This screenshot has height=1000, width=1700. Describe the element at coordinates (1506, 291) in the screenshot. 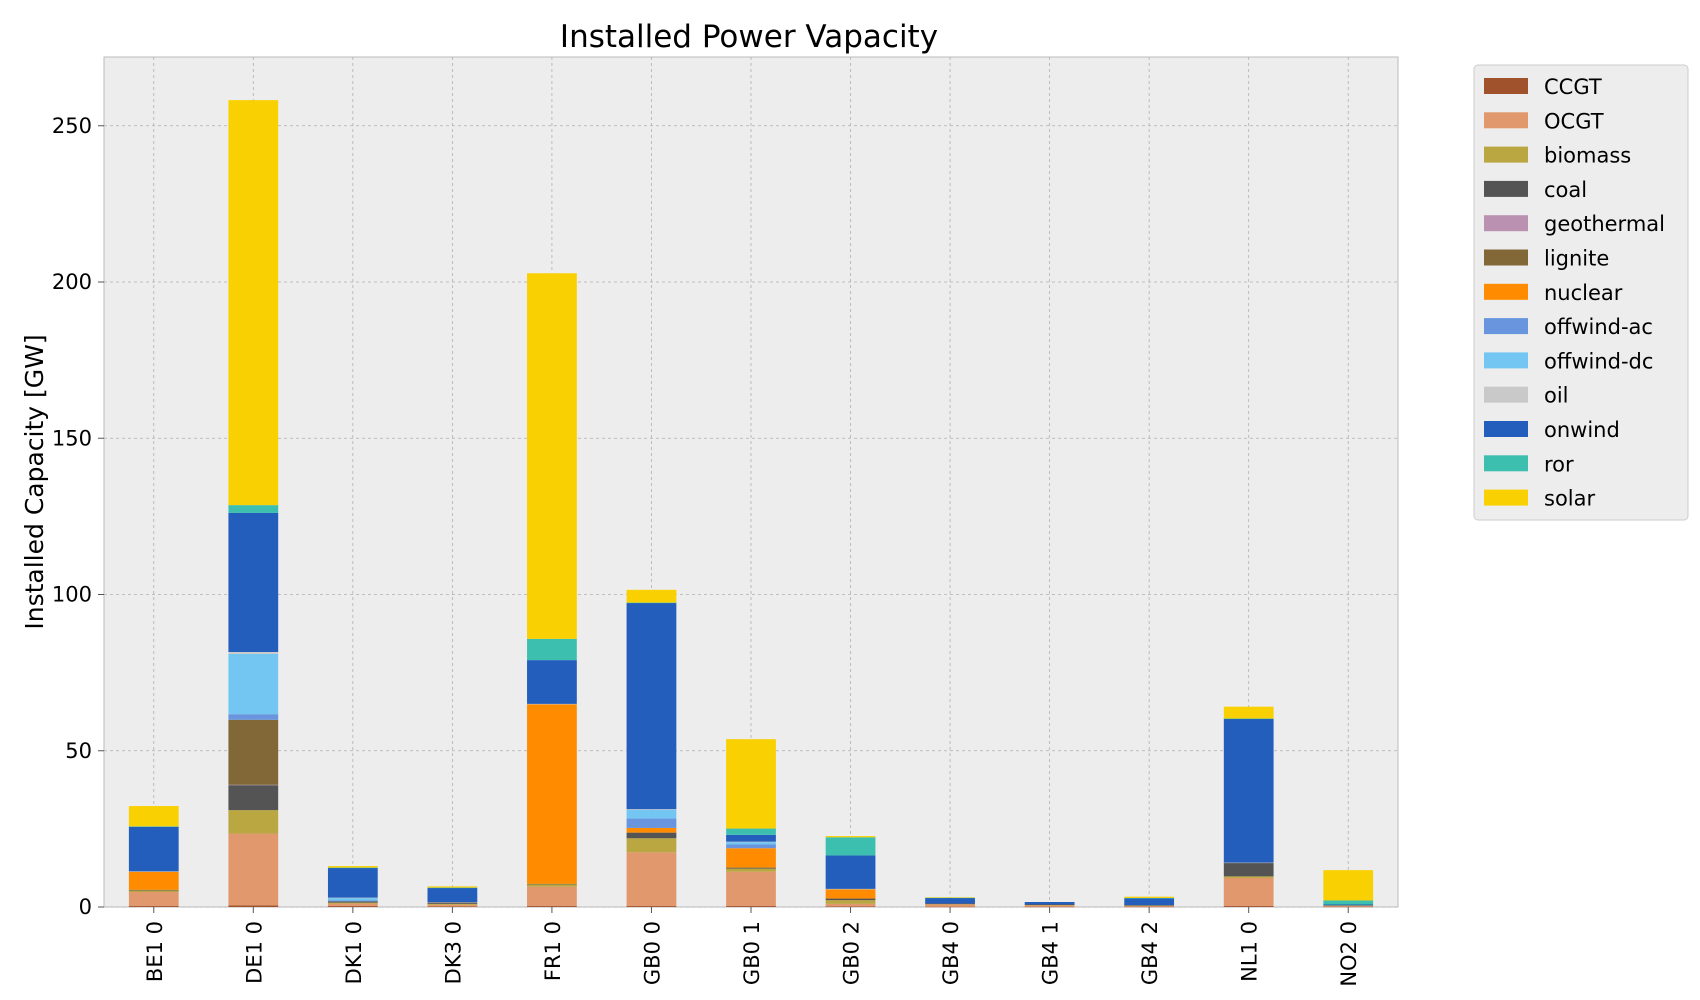

I see `legend-swatch-nuclear` at that location.